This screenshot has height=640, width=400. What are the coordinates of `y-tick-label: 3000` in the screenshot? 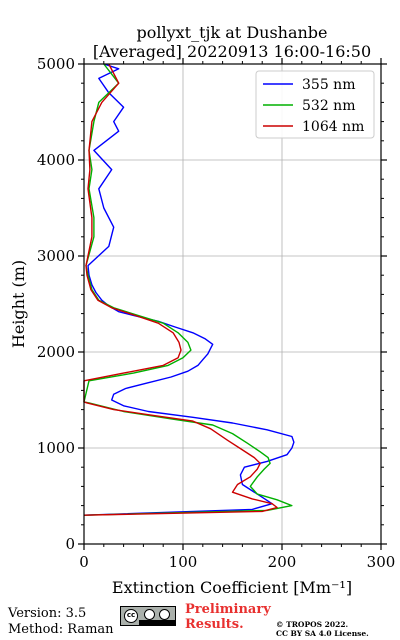 It's located at (56, 256).